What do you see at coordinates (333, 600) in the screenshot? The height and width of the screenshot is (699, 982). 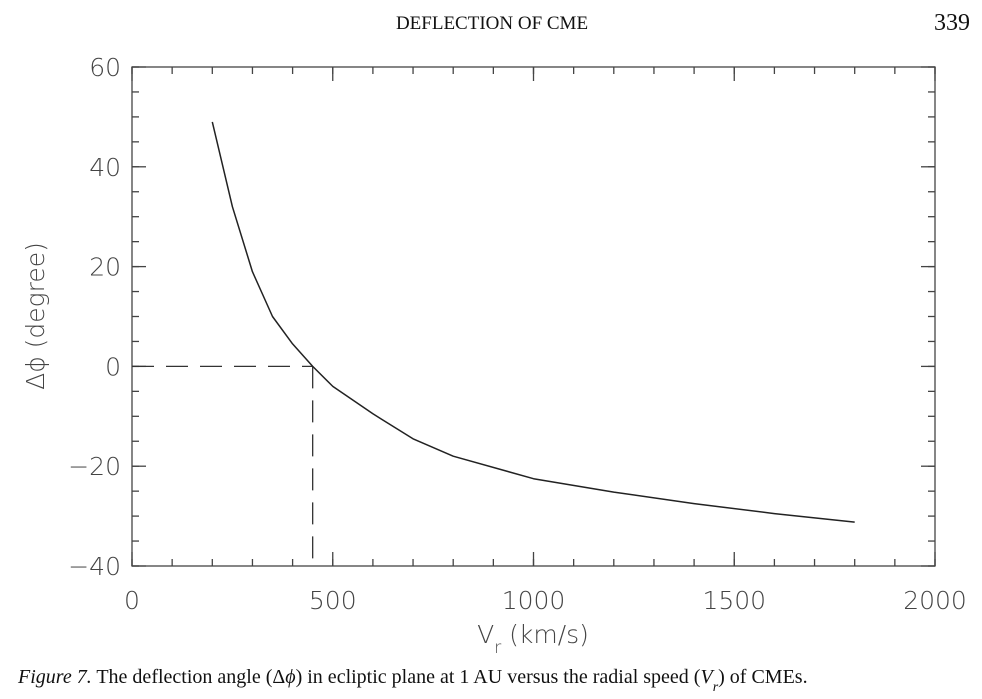 I see `x-tick-label: 500` at bounding box center [333, 600].